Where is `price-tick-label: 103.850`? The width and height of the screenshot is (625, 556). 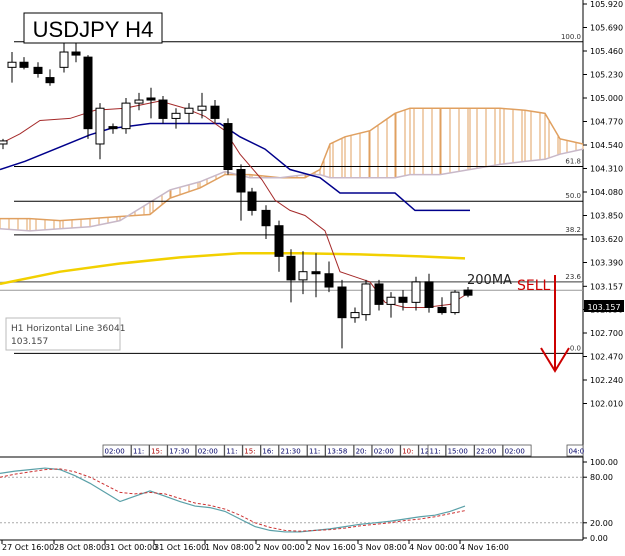
price-tick-label: 103.850 is located at coordinates (606, 216).